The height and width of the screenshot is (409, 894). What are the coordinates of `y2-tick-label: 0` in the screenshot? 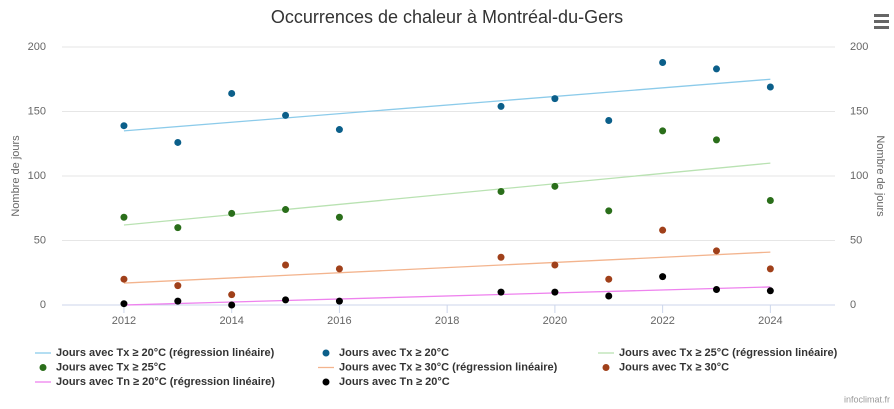 It's located at (853, 305).